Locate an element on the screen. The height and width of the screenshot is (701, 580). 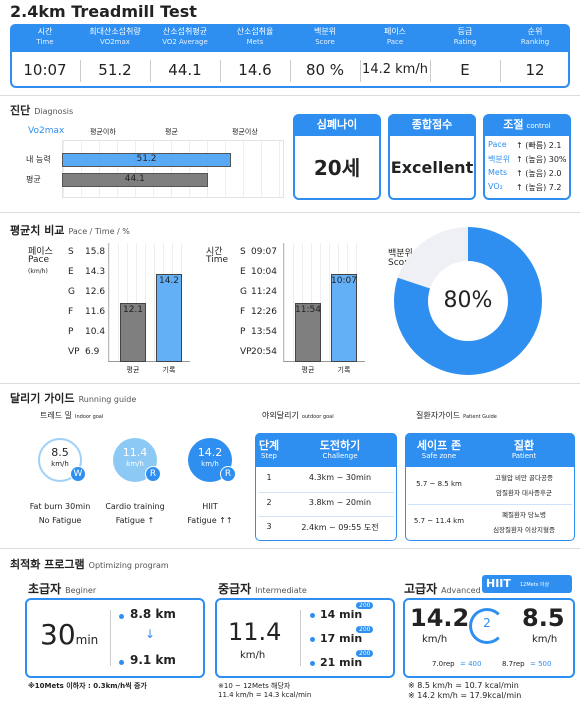
metric-value: 14.6 is located at coordinates (255, 70).